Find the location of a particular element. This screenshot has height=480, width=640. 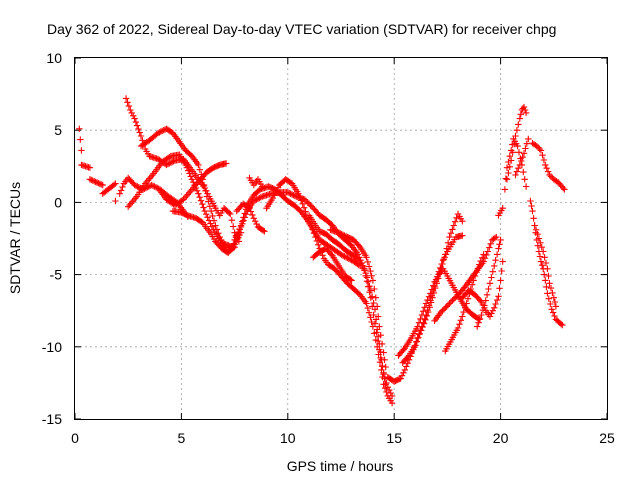

x-tick-label: 0 is located at coordinates (75, 438).